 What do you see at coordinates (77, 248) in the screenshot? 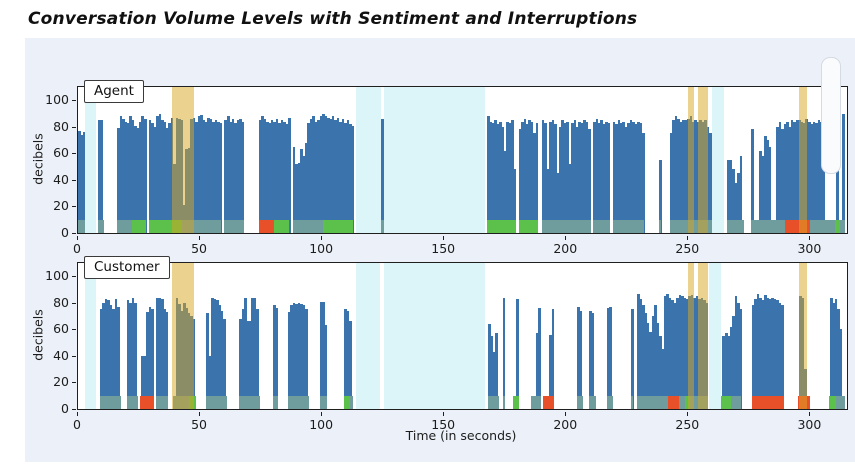
I see `x-tick-label: 0` at bounding box center [77, 248].